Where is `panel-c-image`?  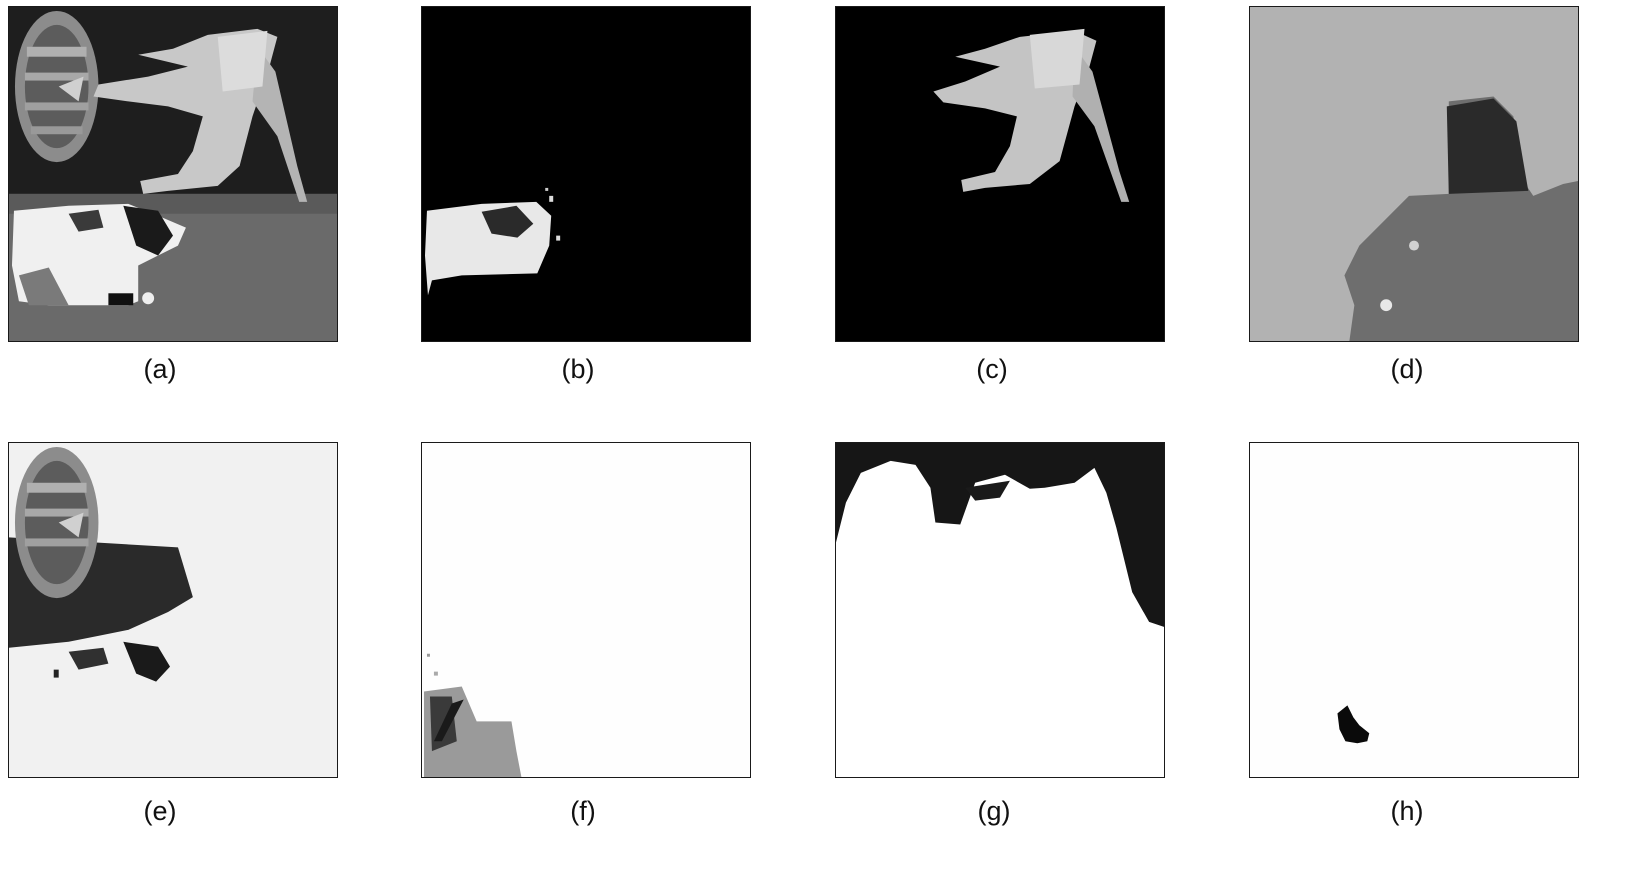
panel-c-image is located at coordinates (1000, 174).